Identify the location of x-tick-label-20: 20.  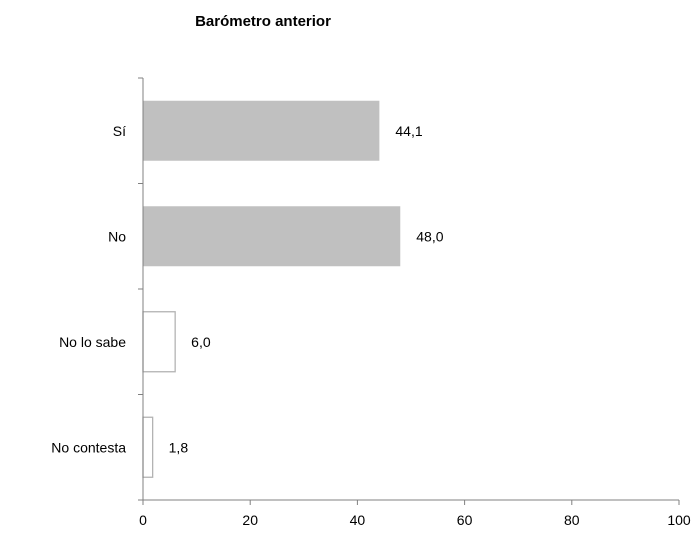
(250, 520).